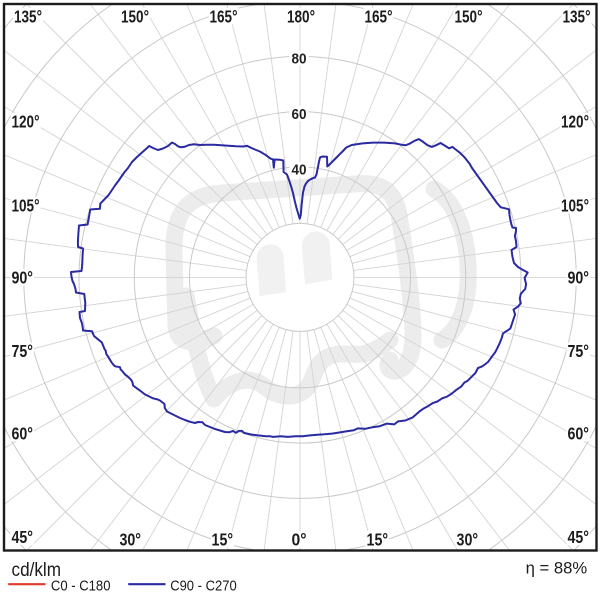 This screenshot has height=600, width=600. I want to click on svg-text: 0°, so click(299, 540).